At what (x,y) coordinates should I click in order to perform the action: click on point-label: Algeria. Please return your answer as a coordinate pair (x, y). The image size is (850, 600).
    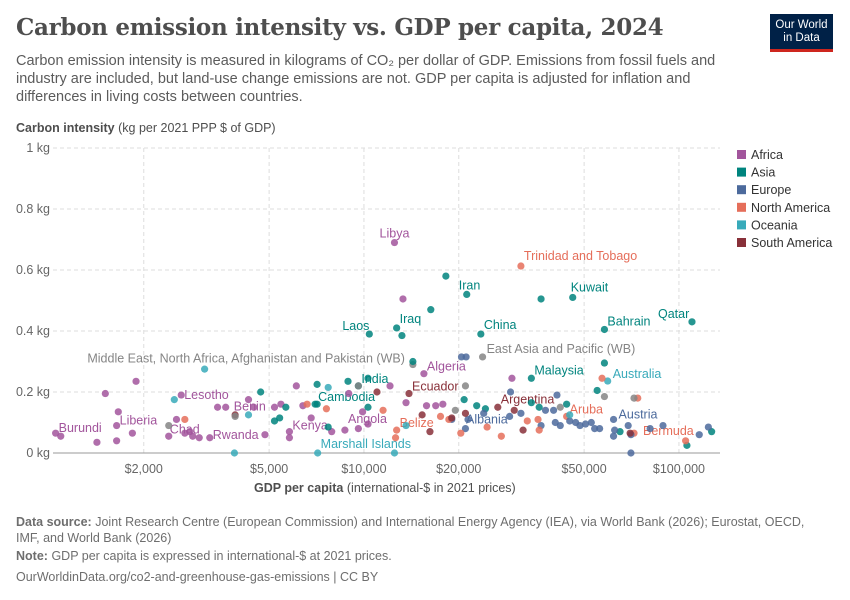
    Looking at the image, I should click on (446, 367).